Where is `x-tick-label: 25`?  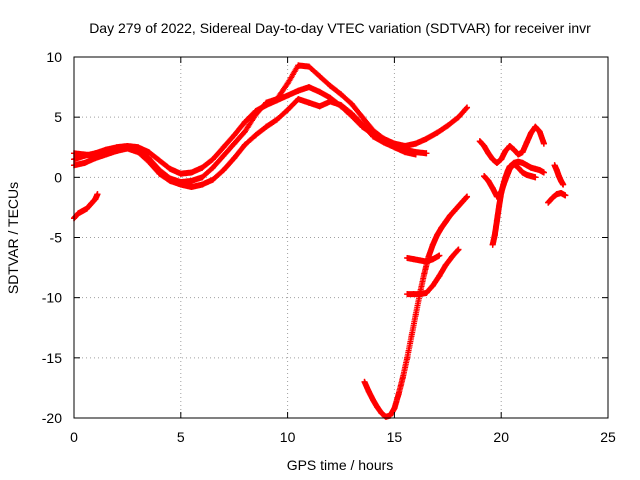 x-tick-label: 25 is located at coordinates (608, 437).